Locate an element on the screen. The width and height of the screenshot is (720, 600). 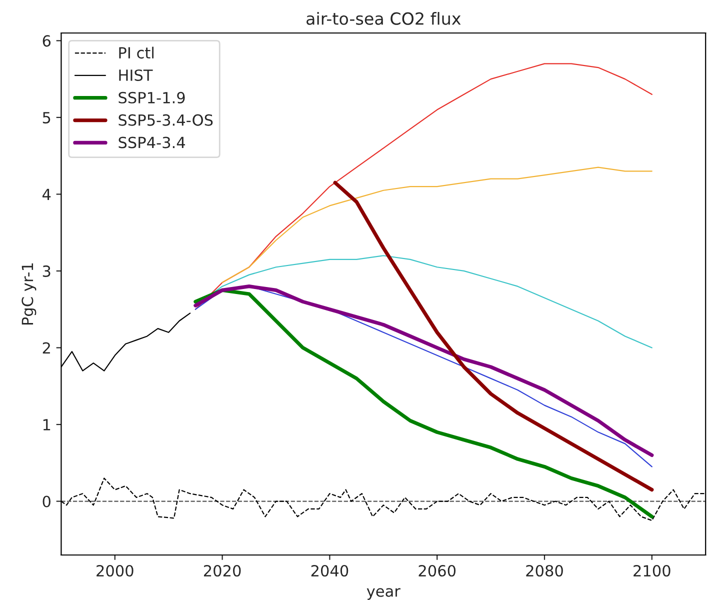
x-tick-label: 2080 is located at coordinates (544, 570).